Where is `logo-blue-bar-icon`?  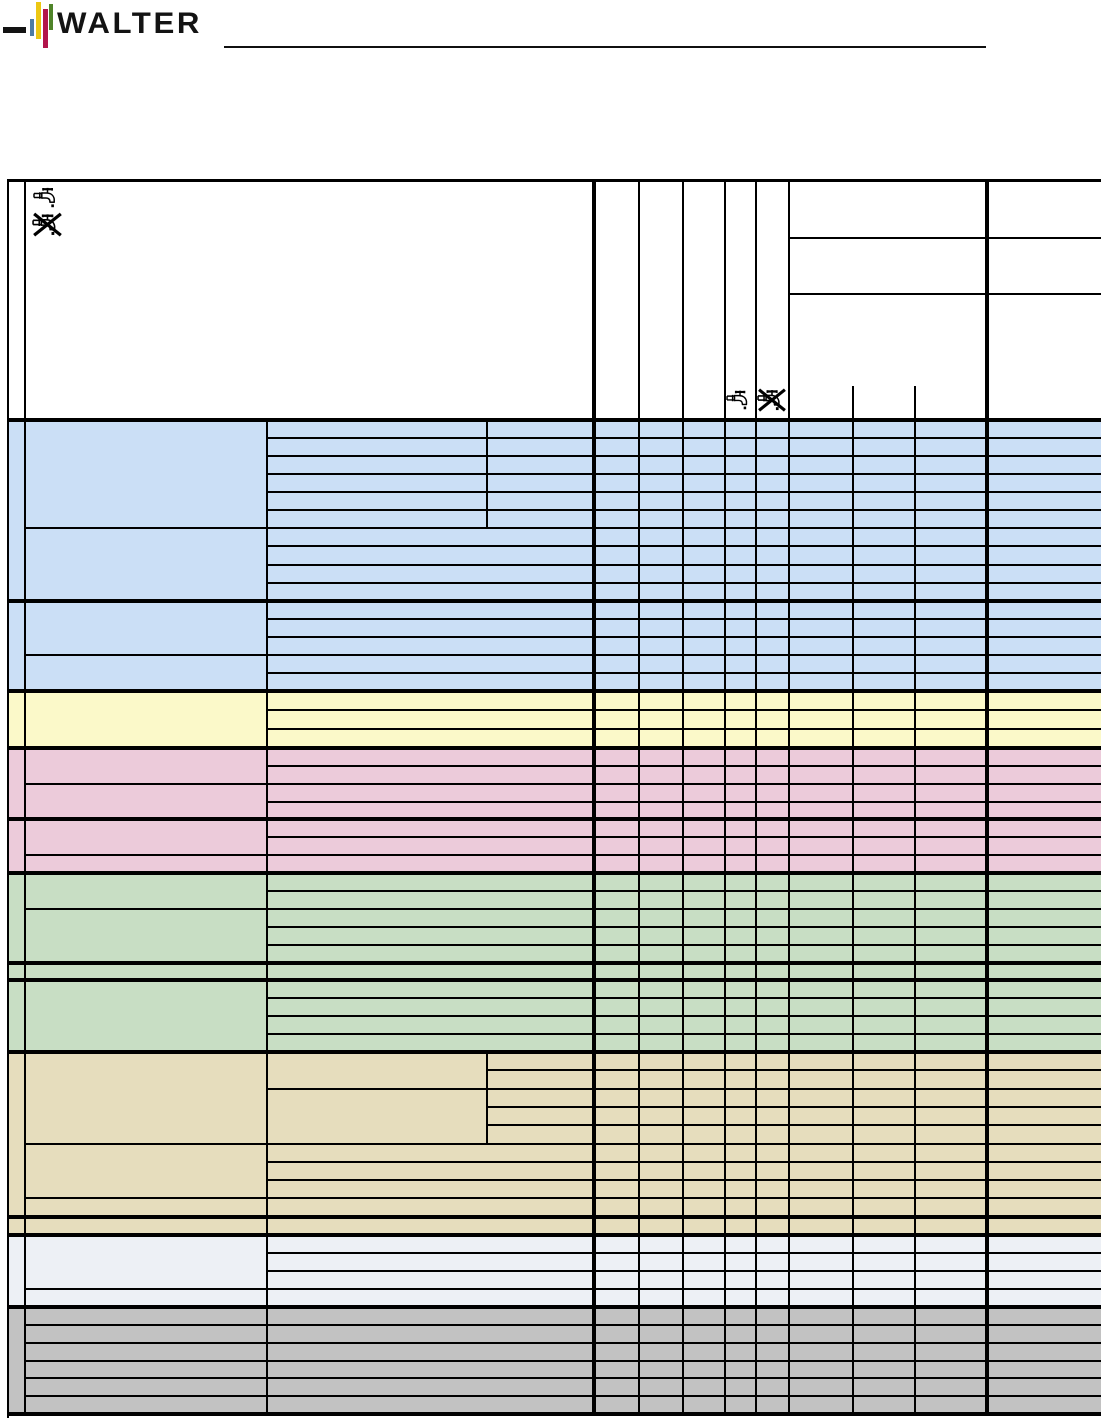
logo-blue-bar-icon is located at coordinates (32, 27).